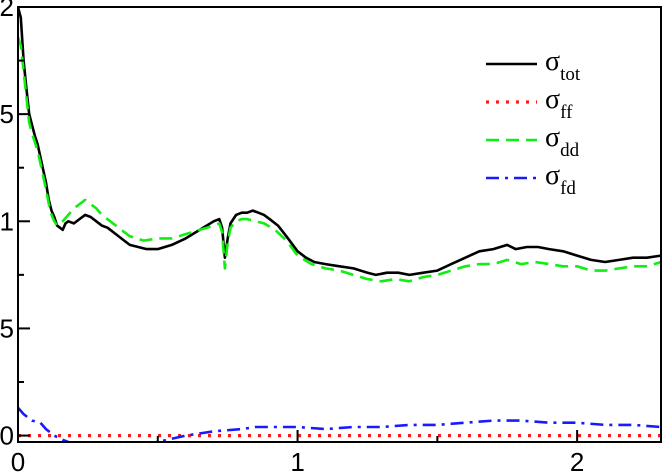 This screenshot has height=473, width=664. Describe the element at coordinates (7, 221) in the screenshot. I see `y-tick-label: 1` at that location.